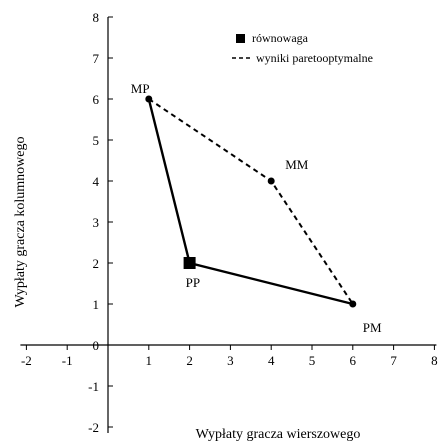 This screenshot has width=438, height=444. I want to click on x-tick-label-3: 3, so click(230, 360).